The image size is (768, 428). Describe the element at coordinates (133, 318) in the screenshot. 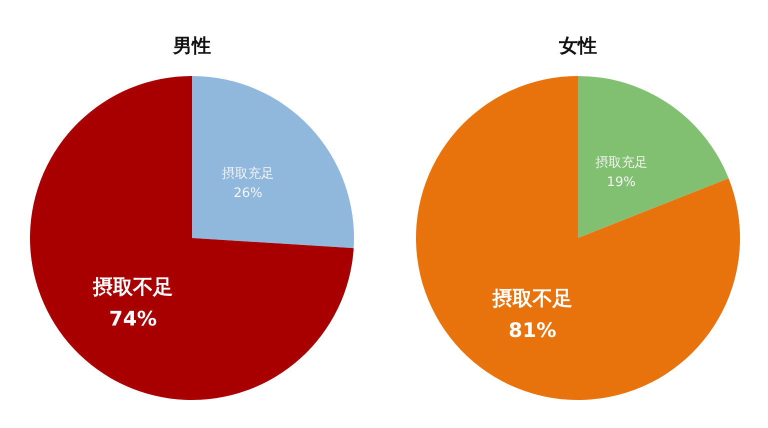

I see `data-label: 74%` at that location.